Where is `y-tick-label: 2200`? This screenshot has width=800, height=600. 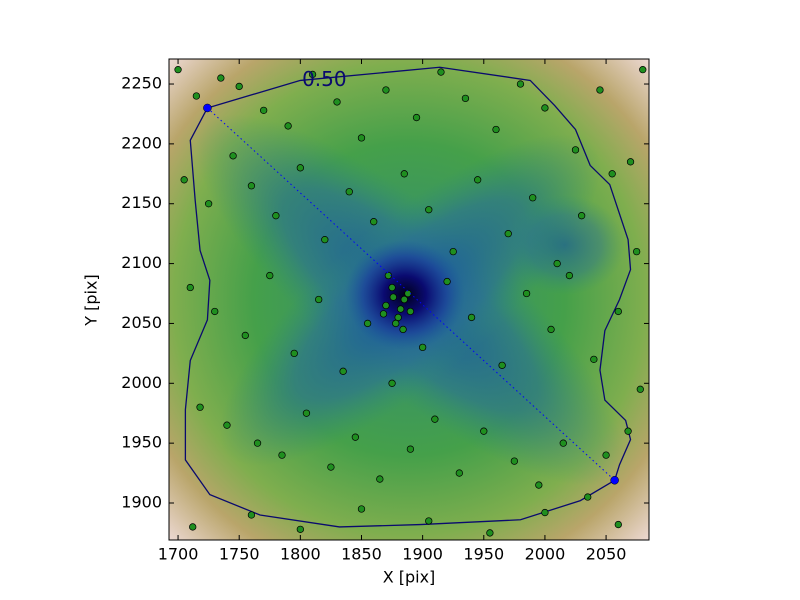 y-tick-label: 2200 is located at coordinates (141, 142).